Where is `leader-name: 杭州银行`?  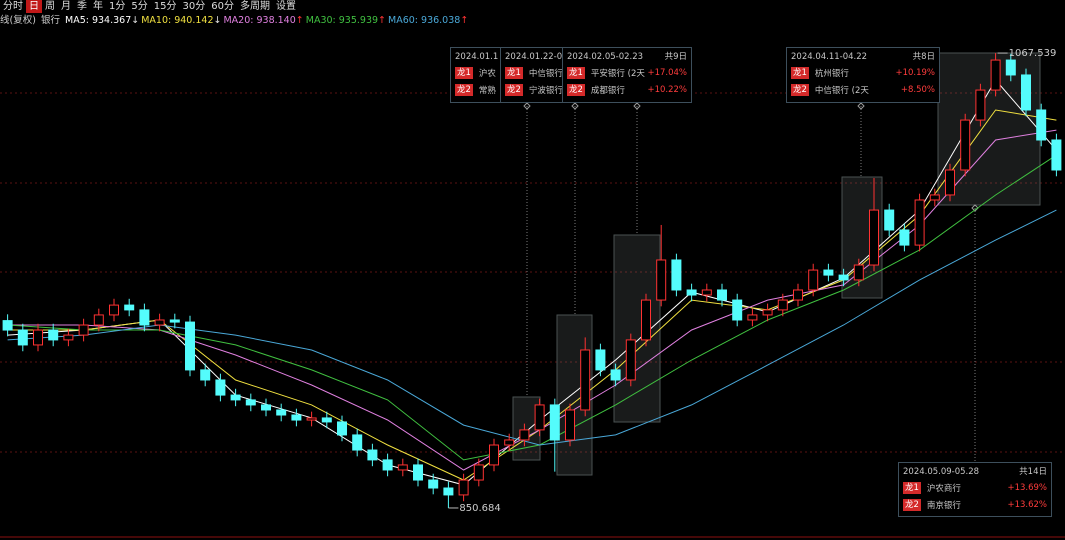 leader-name: 杭州银行 is located at coordinates (831, 73).